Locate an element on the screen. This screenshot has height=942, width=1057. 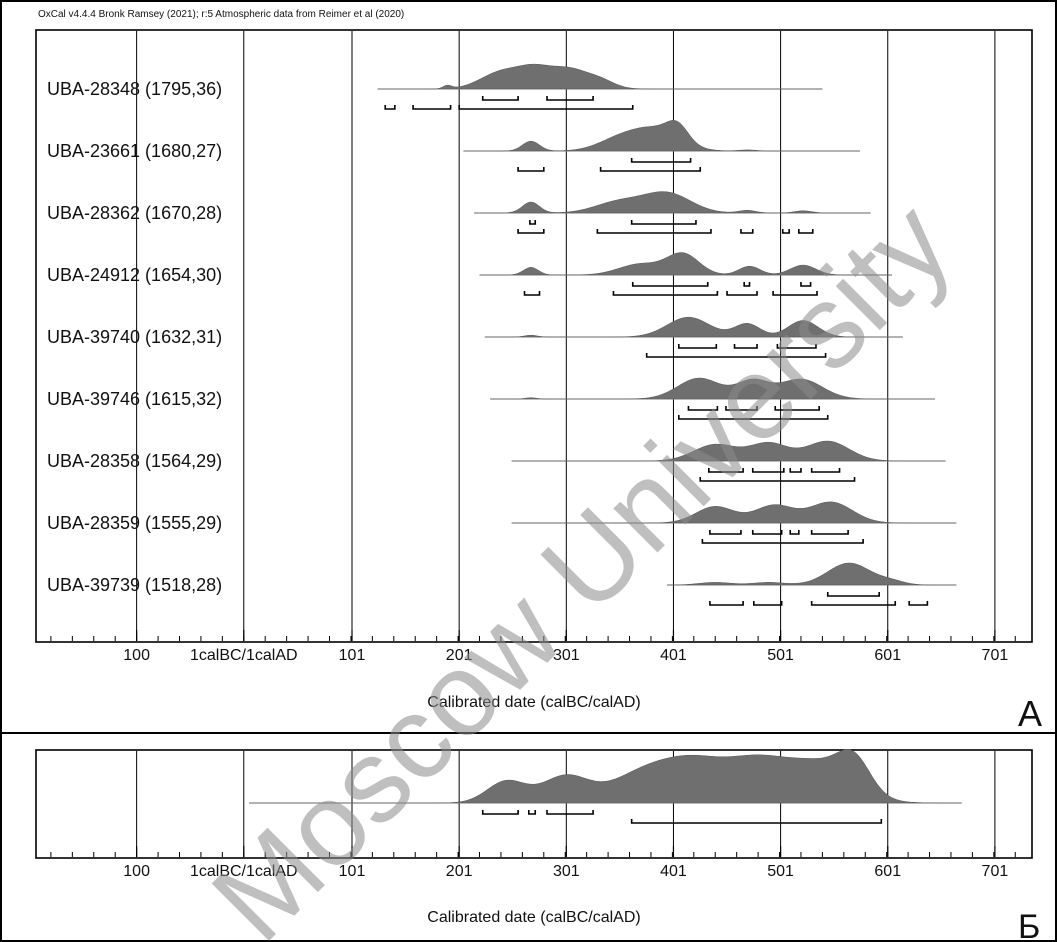
tick-label-b-3: 201 is located at coordinates (459, 871).